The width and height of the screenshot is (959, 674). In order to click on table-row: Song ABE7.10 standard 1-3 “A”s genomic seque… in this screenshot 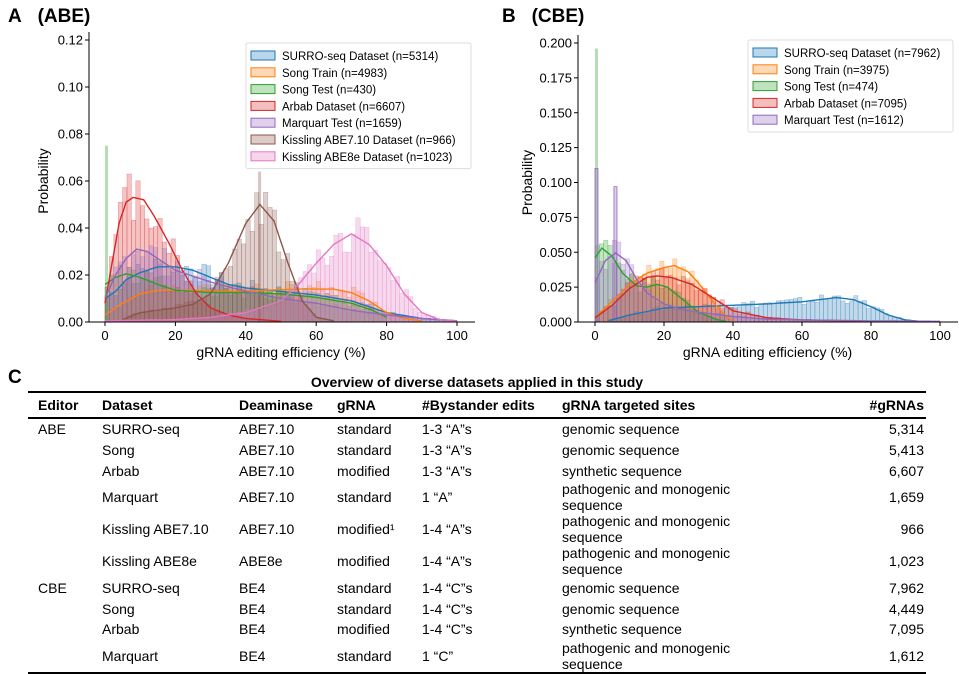, I will do `click(477, 450)`.